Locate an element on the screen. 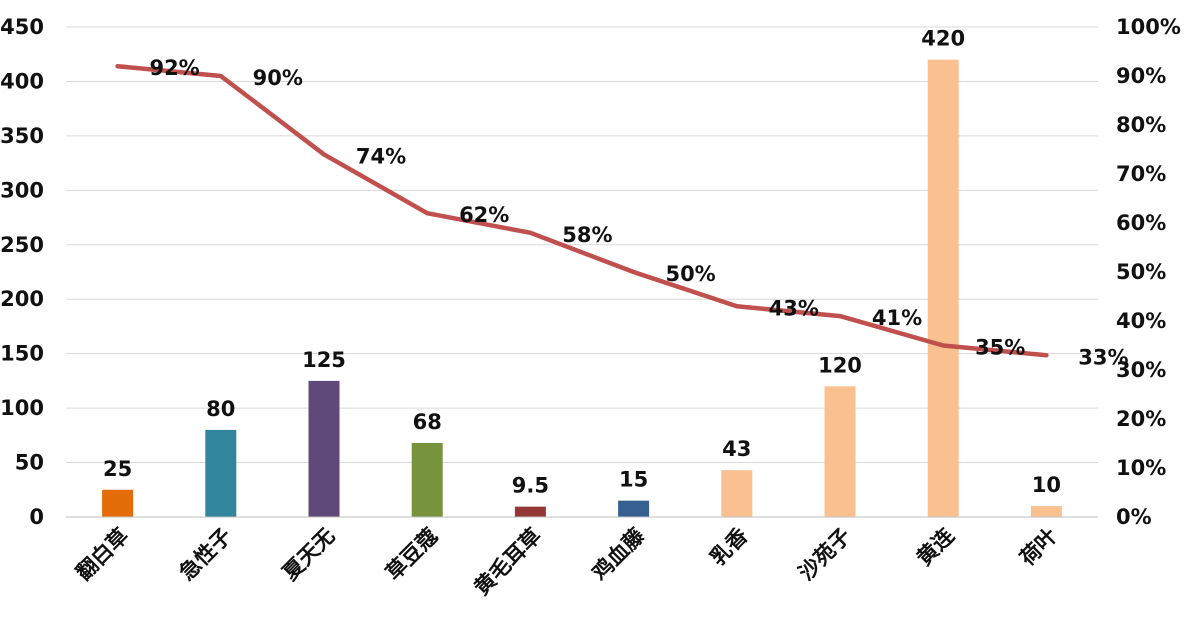 The height and width of the screenshot is (632, 1190). bar-value-label: 15 is located at coordinates (633, 480).